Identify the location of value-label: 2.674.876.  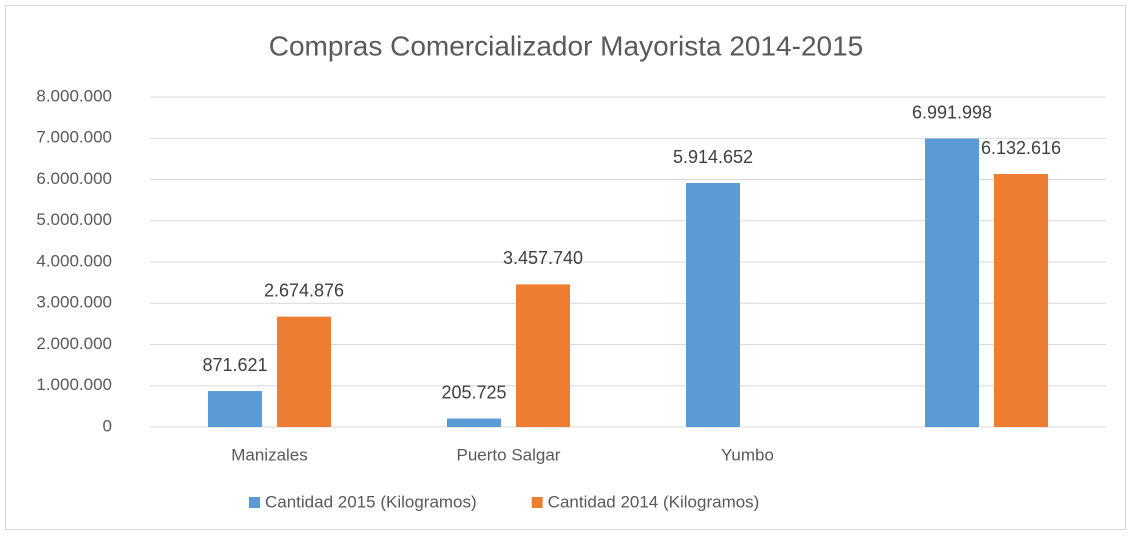
(304, 290).